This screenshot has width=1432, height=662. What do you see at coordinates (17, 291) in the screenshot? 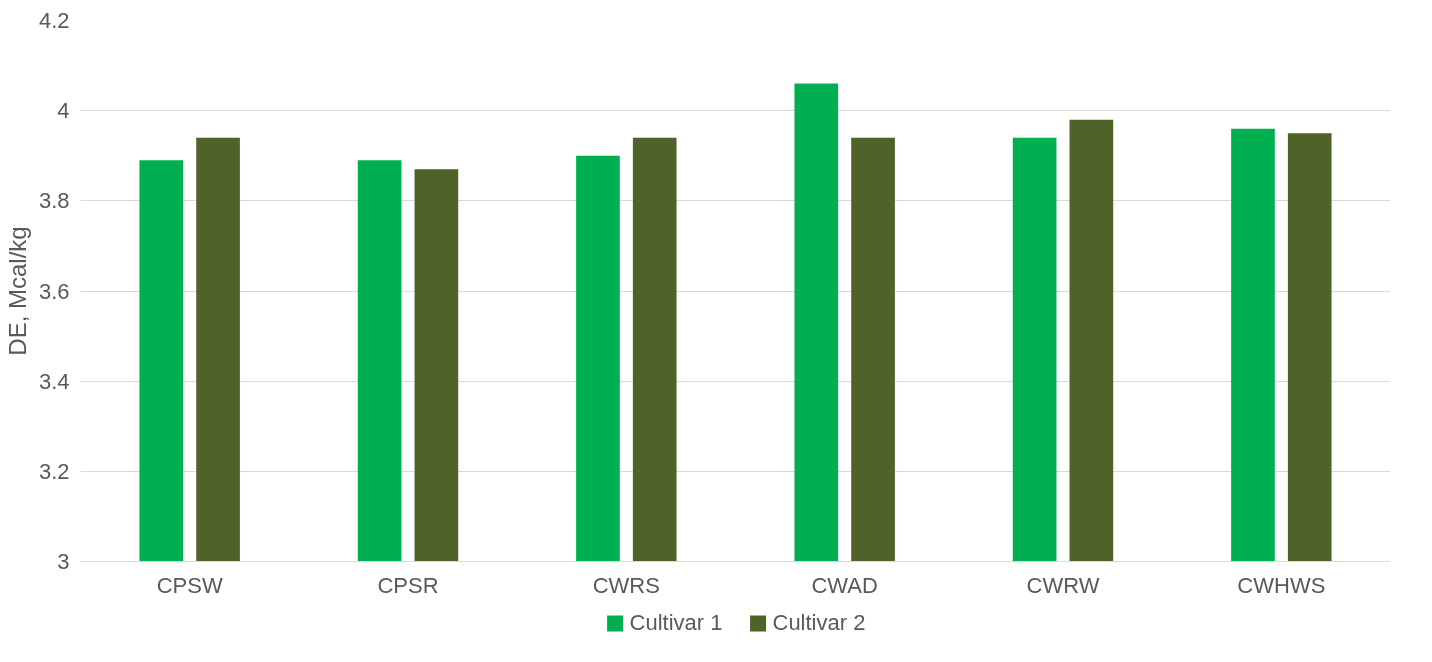
I see `y-axis-title: DE, Mcal/kg` at bounding box center [17, 291].